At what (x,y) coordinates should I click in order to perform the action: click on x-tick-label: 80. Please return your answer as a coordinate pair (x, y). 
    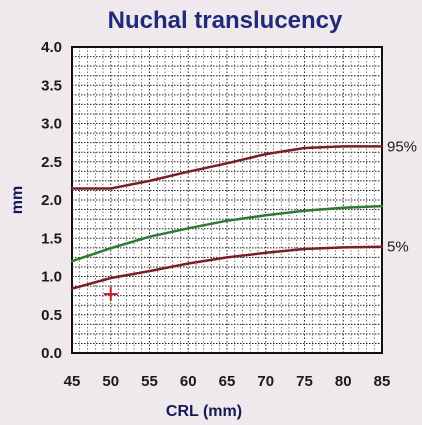
    Looking at the image, I should click on (343, 381).